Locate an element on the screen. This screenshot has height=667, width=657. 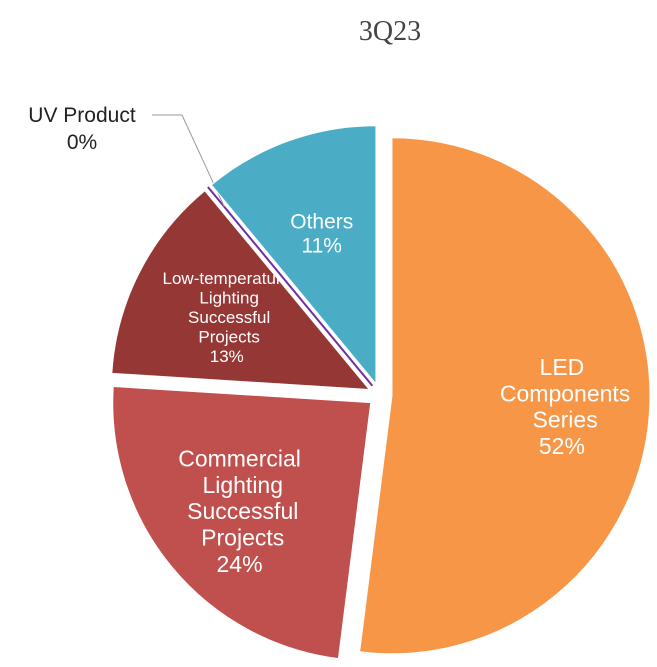
slice-value-label: 24% is located at coordinates (240, 564).